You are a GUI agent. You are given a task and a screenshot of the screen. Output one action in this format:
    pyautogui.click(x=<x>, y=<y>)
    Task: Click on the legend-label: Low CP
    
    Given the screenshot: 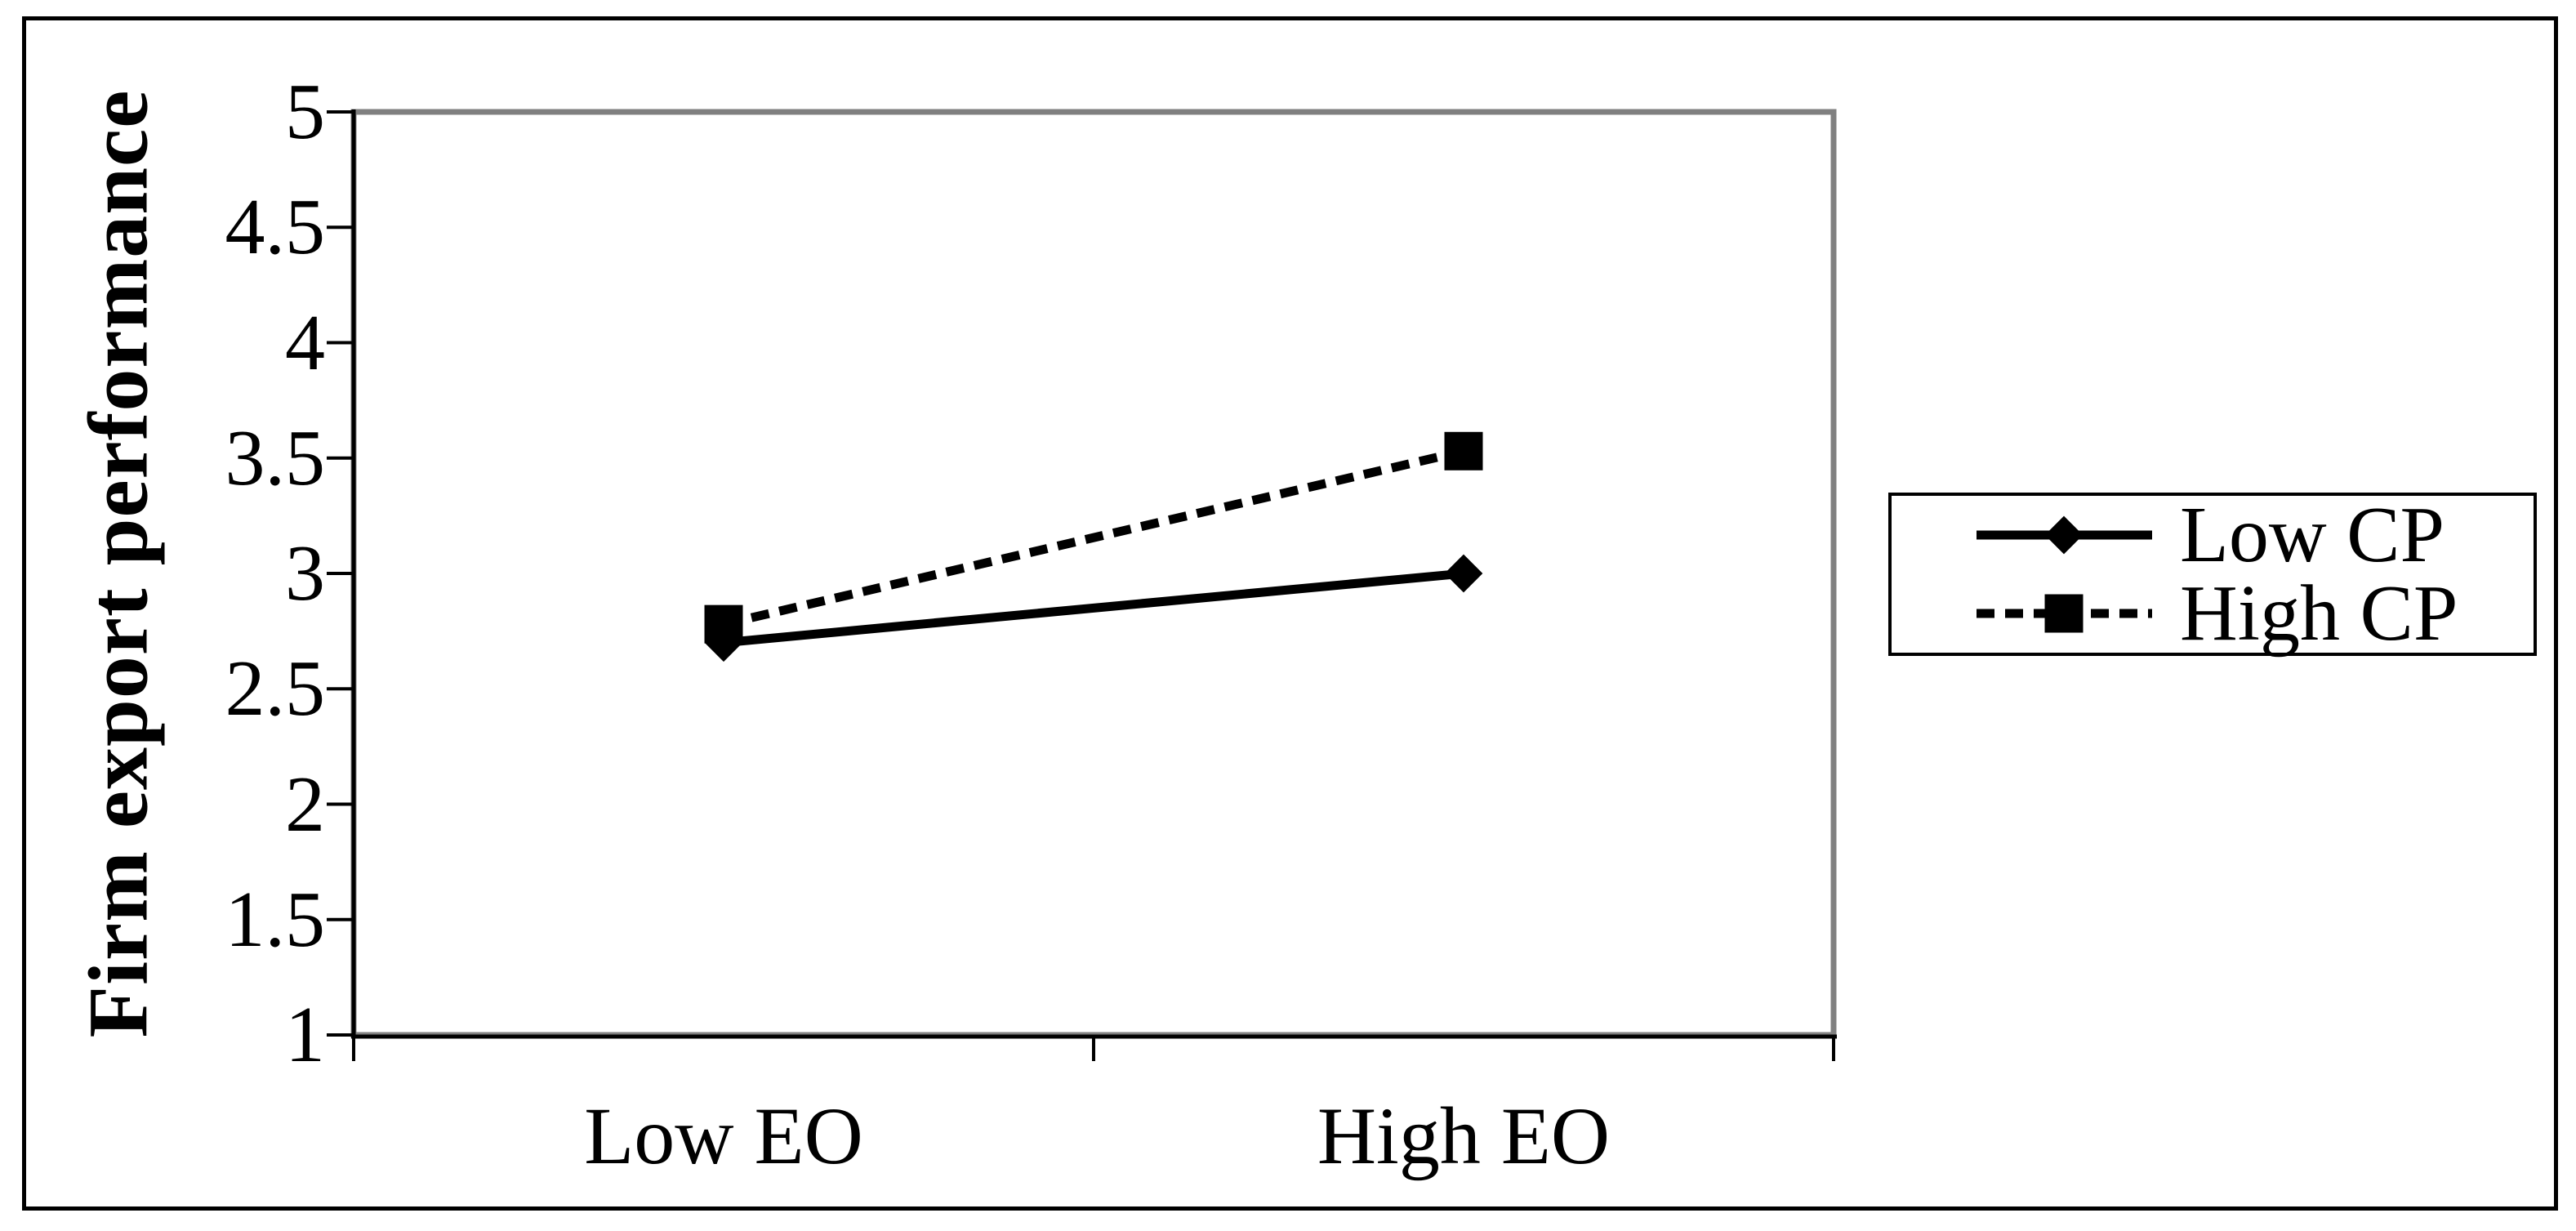 What is the action you would take?
    pyautogui.click(x=2312, y=535)
    